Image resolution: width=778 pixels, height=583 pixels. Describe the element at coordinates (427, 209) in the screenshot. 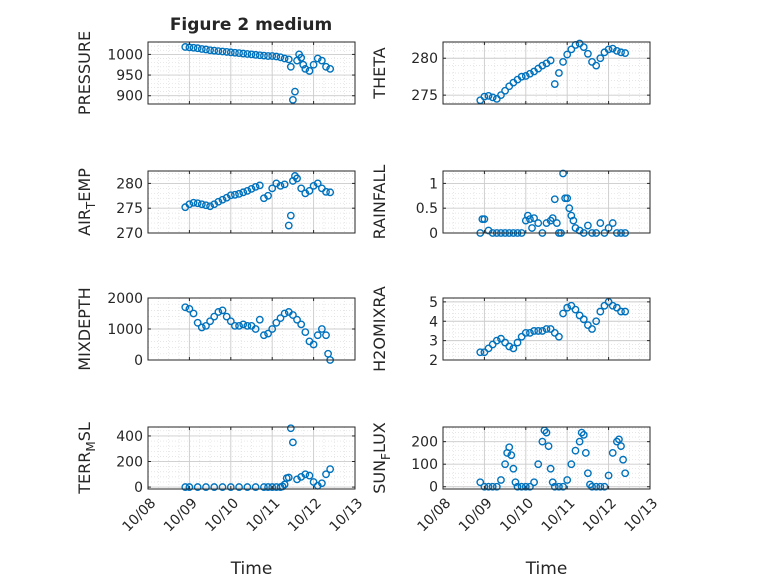

I see `y-tick-label: 0.5` at that location.